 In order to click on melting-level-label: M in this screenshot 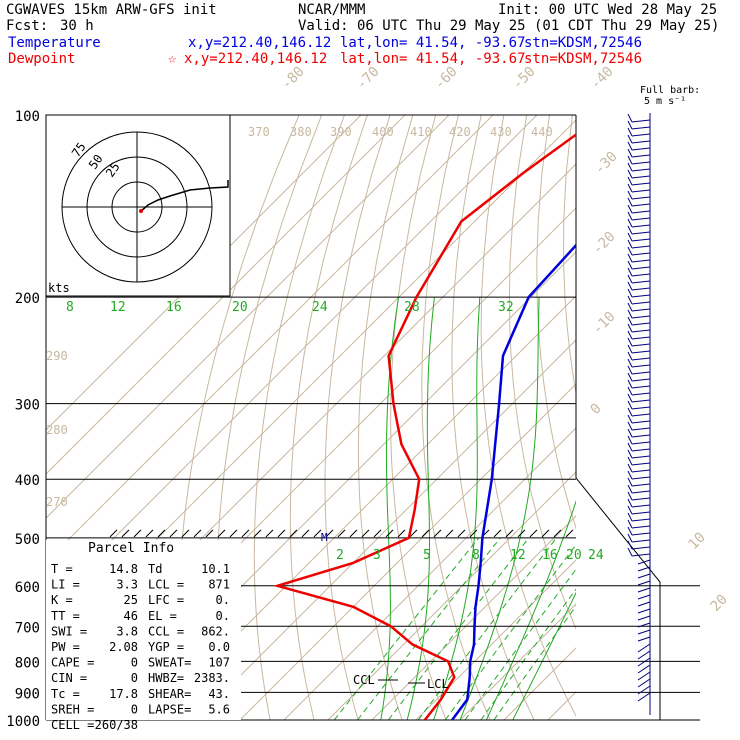, I will do `click(324, 537)`.